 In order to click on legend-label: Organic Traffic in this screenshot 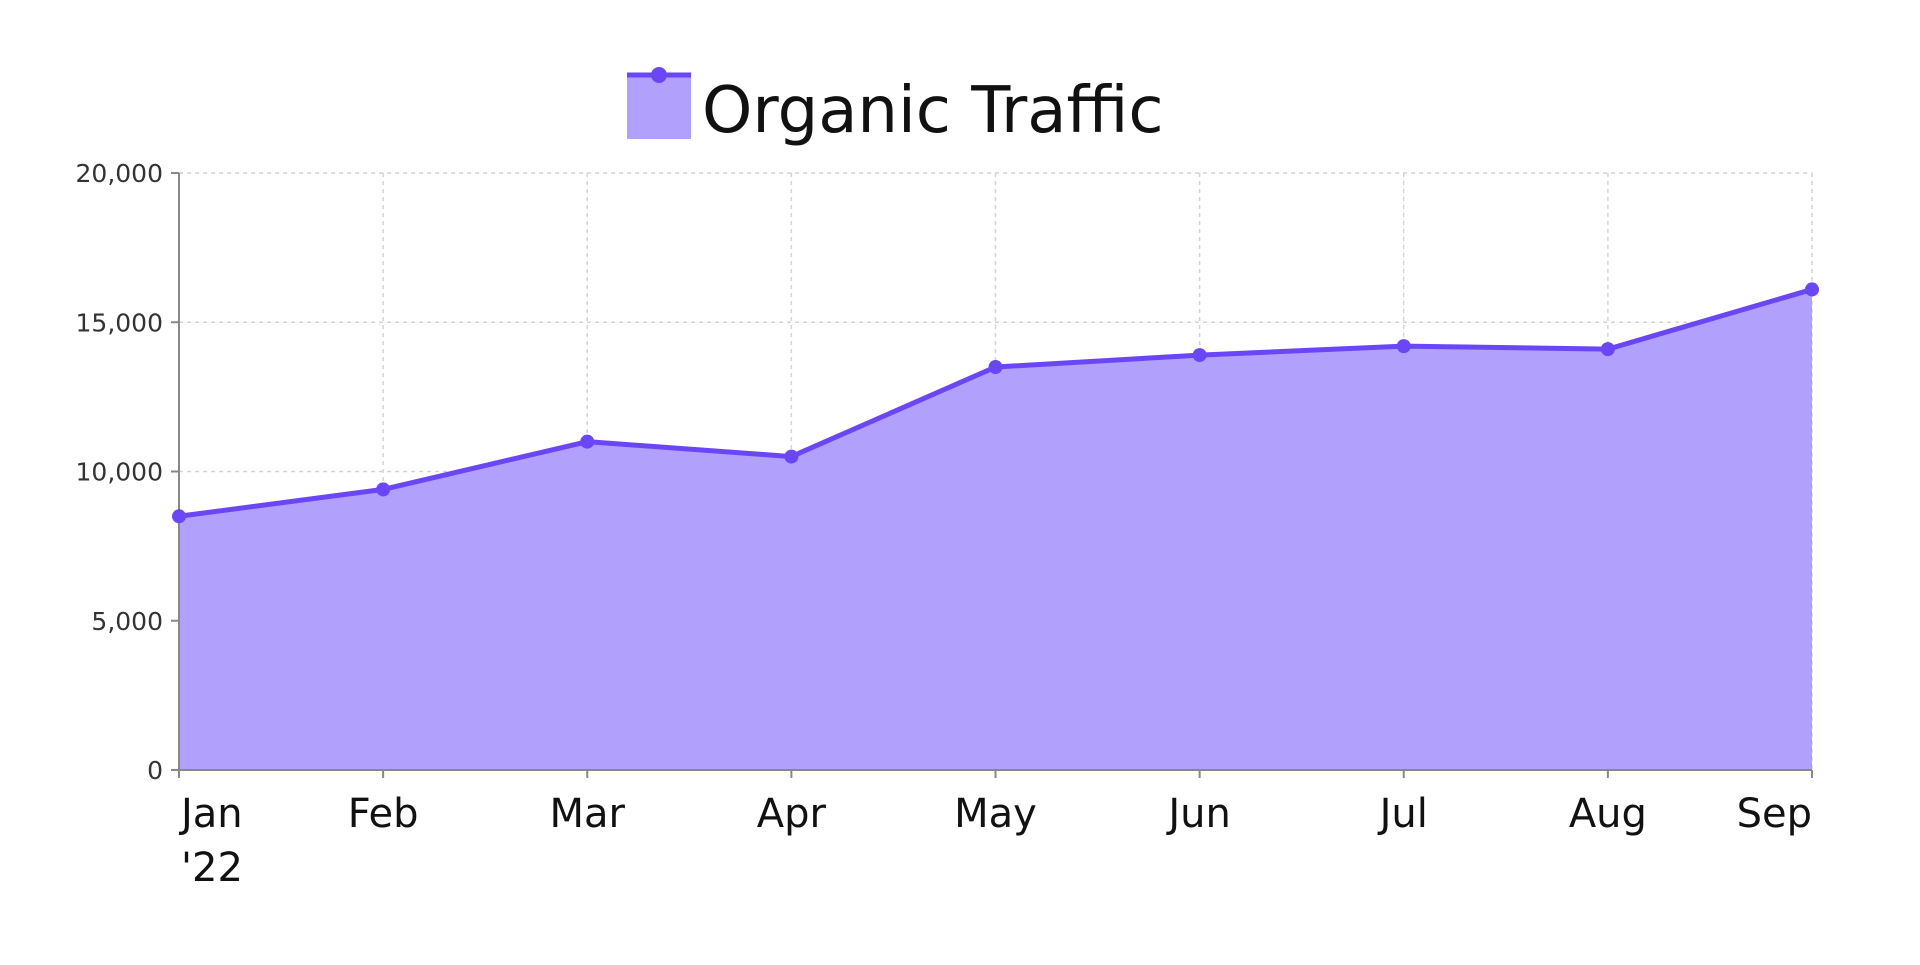, I will do `click(933, 111)`.